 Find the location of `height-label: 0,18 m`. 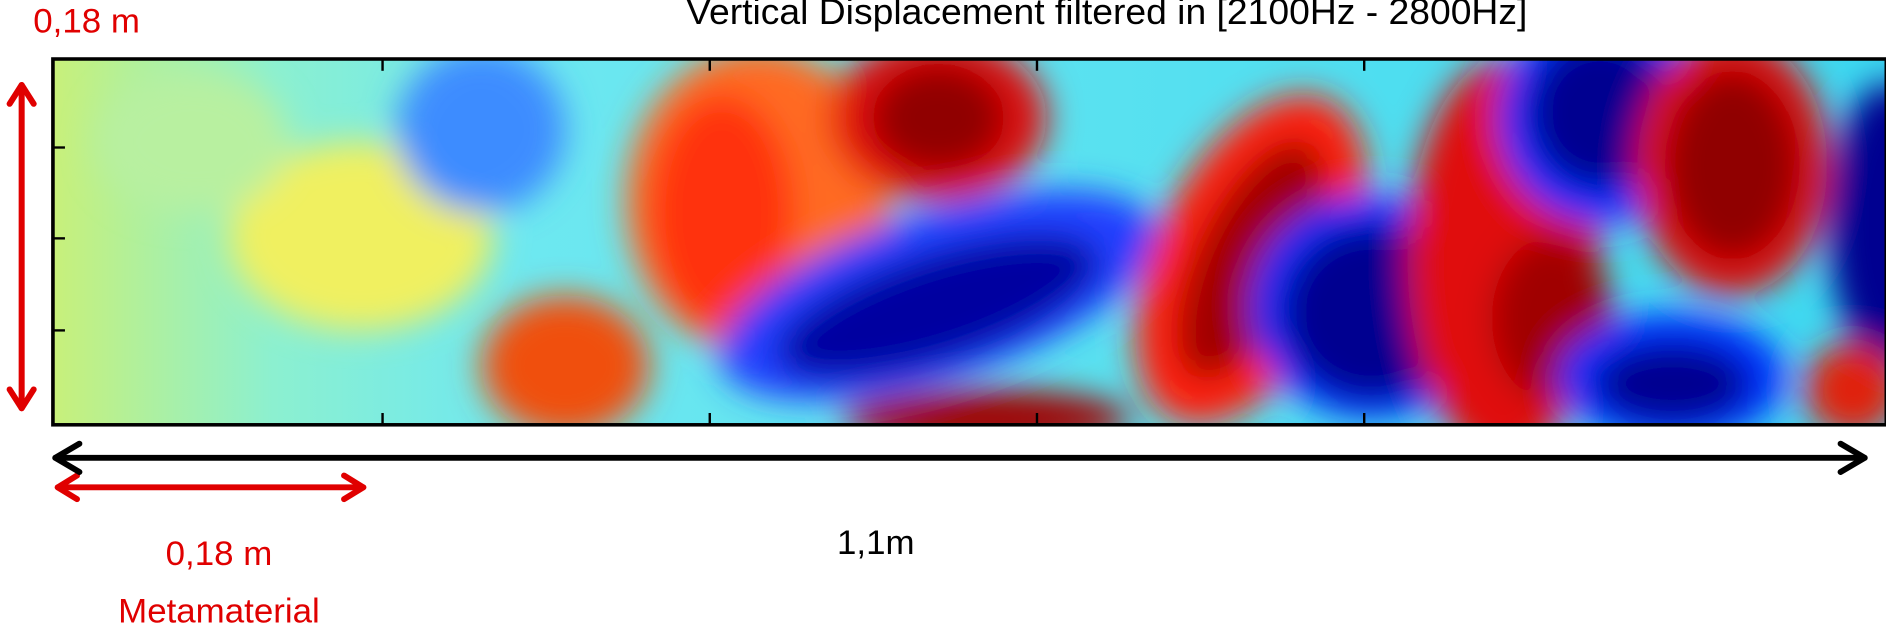

height-label: 0,18 m is located at coordinates (86, 22).